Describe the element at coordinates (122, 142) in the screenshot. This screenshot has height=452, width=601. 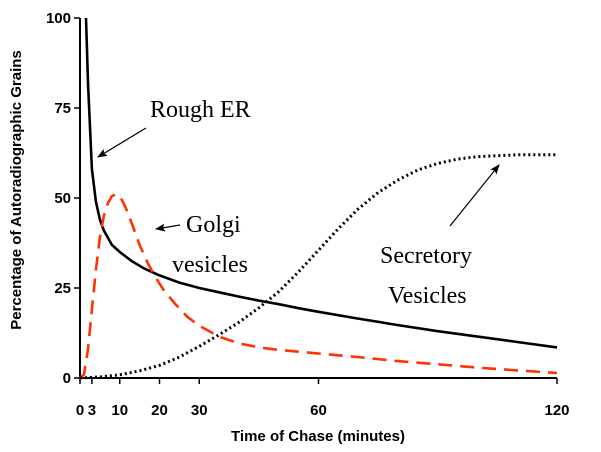
I see `annotation-rough-er-arrow` at that location.